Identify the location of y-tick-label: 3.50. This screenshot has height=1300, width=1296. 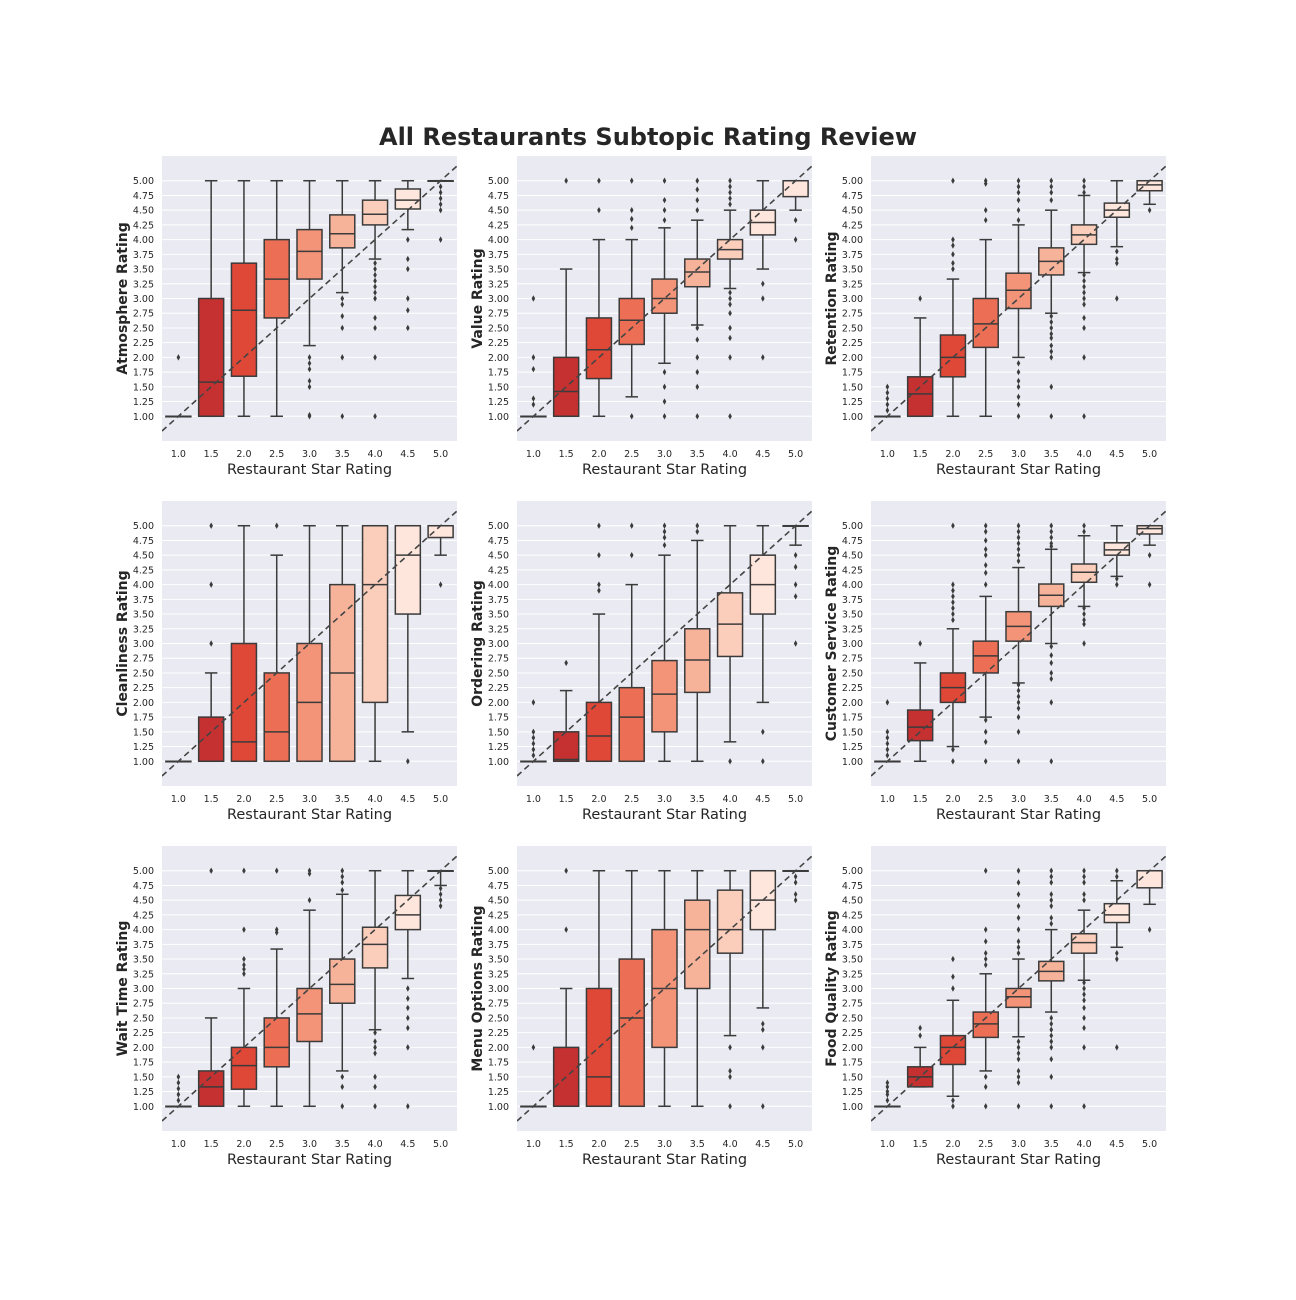
(143, 615).